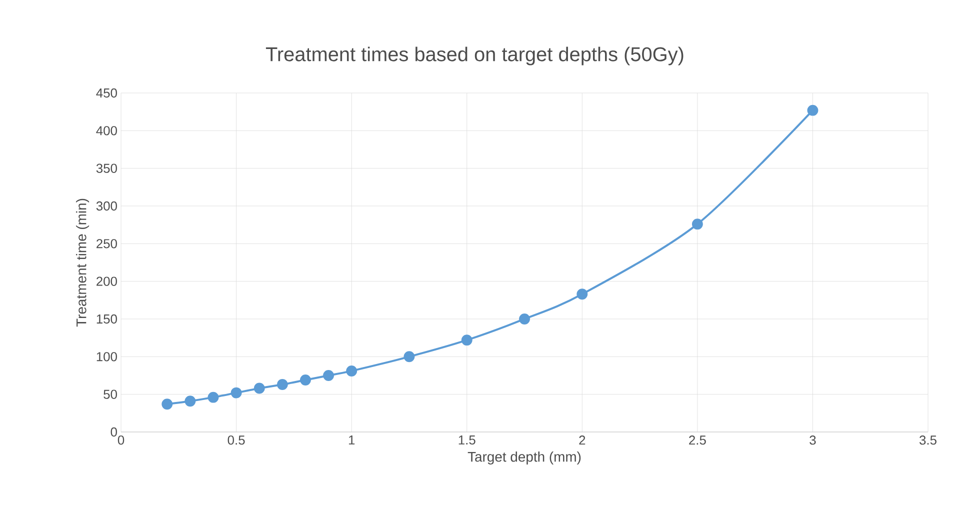  I want to click on y-tick-label: 300, so click(106, 206).